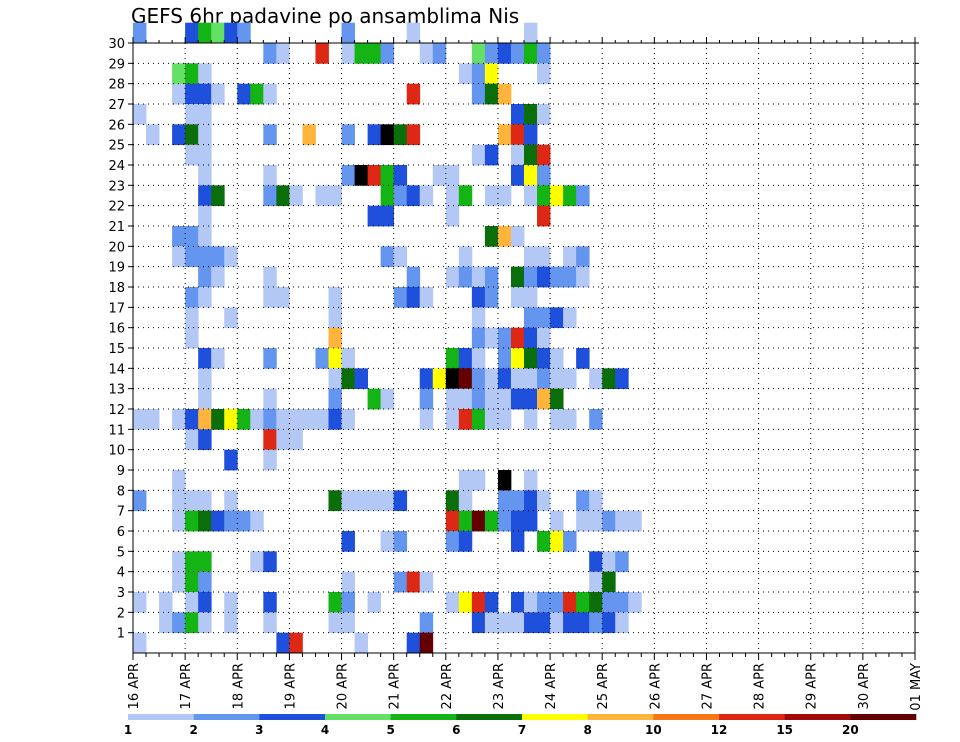  What do you see at coordinates (522, 730) in the screenshot?
I see `legend-label: 7` at bounding box center [522, 730].